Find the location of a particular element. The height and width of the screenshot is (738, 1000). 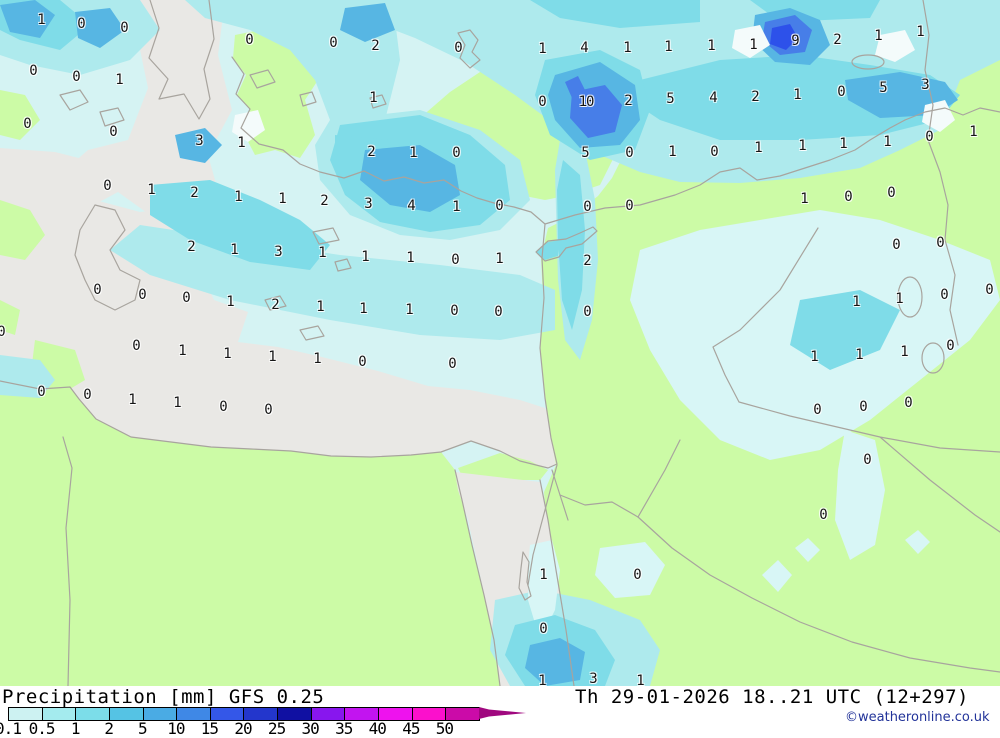

legend-label: 45 is located at coordinates (411, 728).